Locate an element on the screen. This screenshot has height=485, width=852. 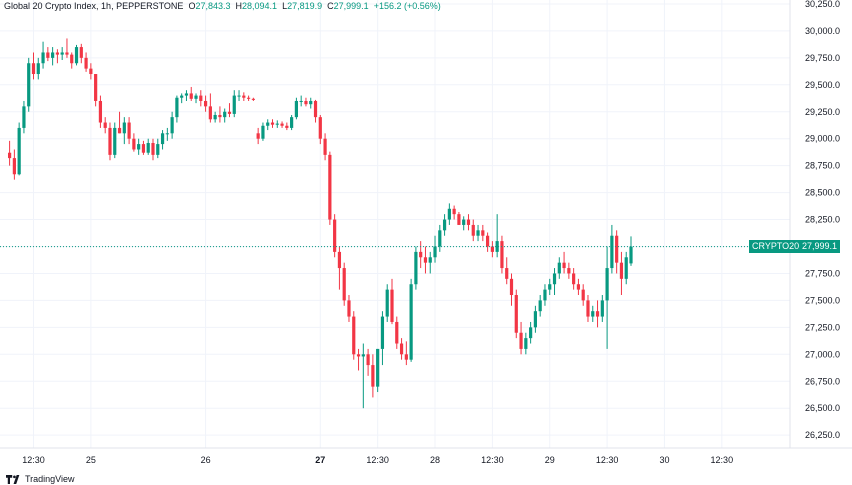
time-axis: 12:30 25 26 27 12:30 28 12:30 29 12:30 30 12:30 is located at coordinates (377, 460).